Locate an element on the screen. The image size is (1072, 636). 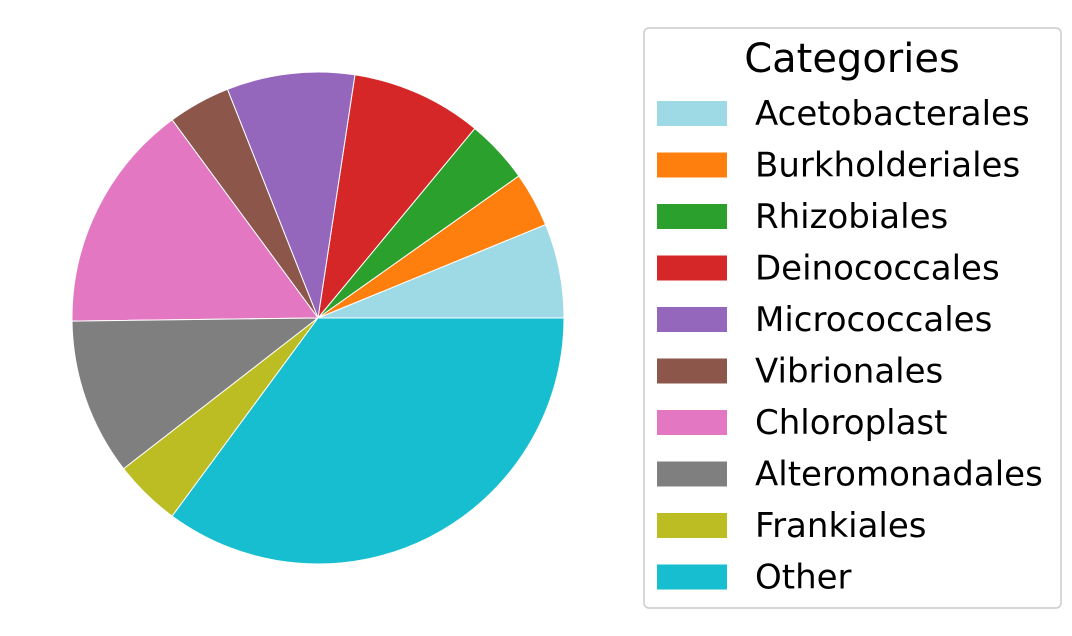
legend-label: Rhizobiales is located at coordinates (851, 217).